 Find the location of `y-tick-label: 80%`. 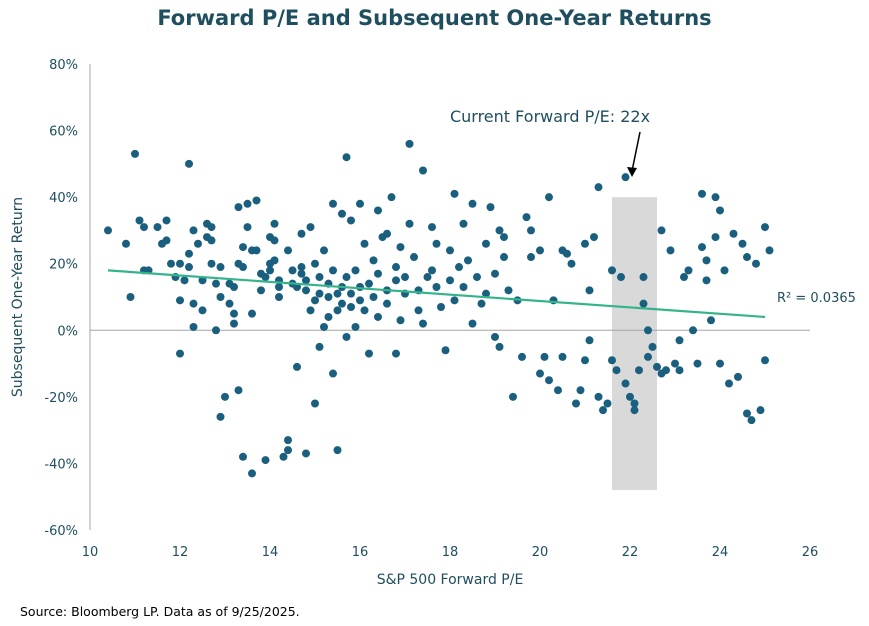

y-tick-label: 80% is located at coordinates (63, 65).